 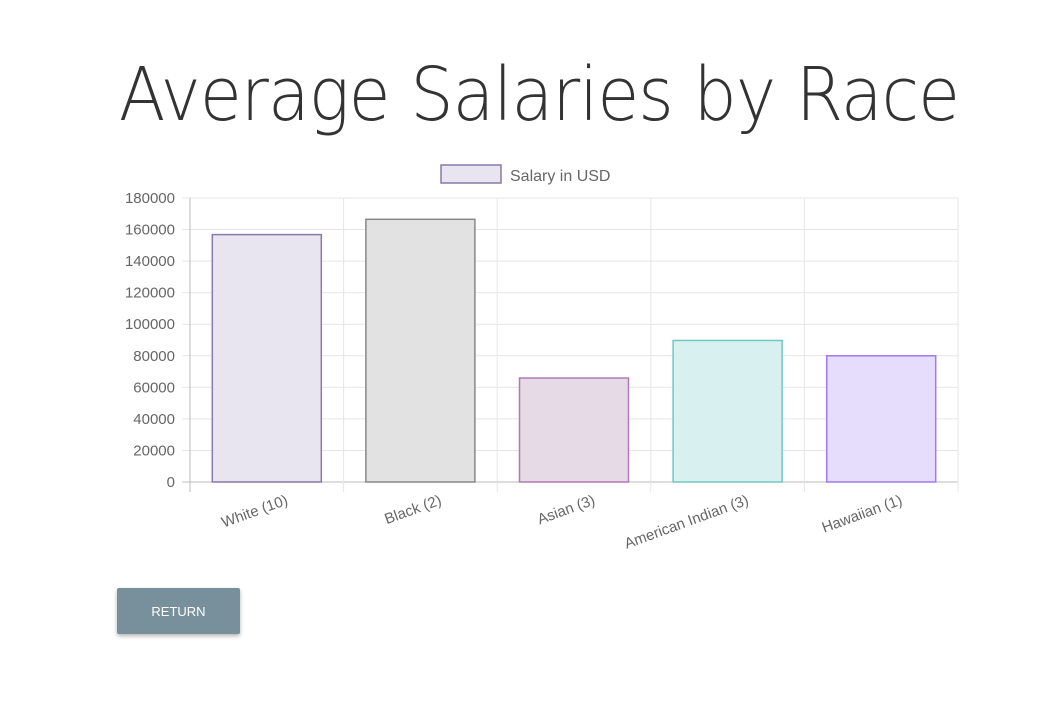 What do you see at coordinates (862, 514) in the screenshot?
I see `x-tick-label: Hawaiian (1)` at bounding box center [862, 514].